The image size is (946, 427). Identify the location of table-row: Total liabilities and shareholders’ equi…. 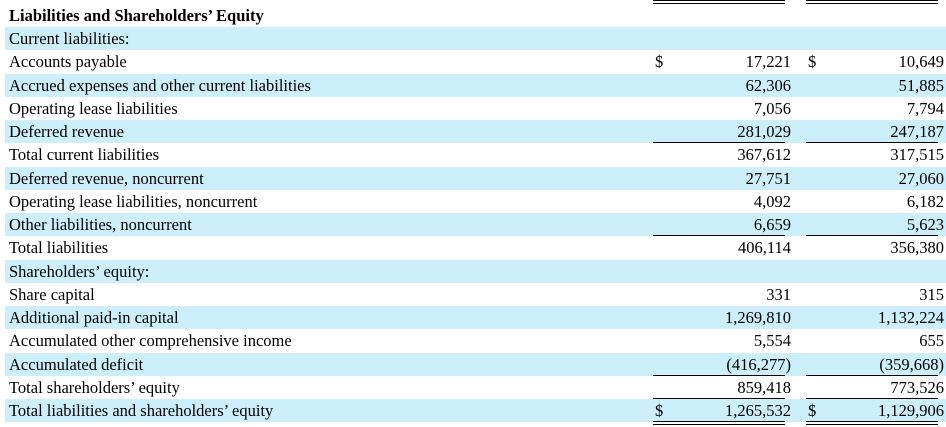
(475, 411).